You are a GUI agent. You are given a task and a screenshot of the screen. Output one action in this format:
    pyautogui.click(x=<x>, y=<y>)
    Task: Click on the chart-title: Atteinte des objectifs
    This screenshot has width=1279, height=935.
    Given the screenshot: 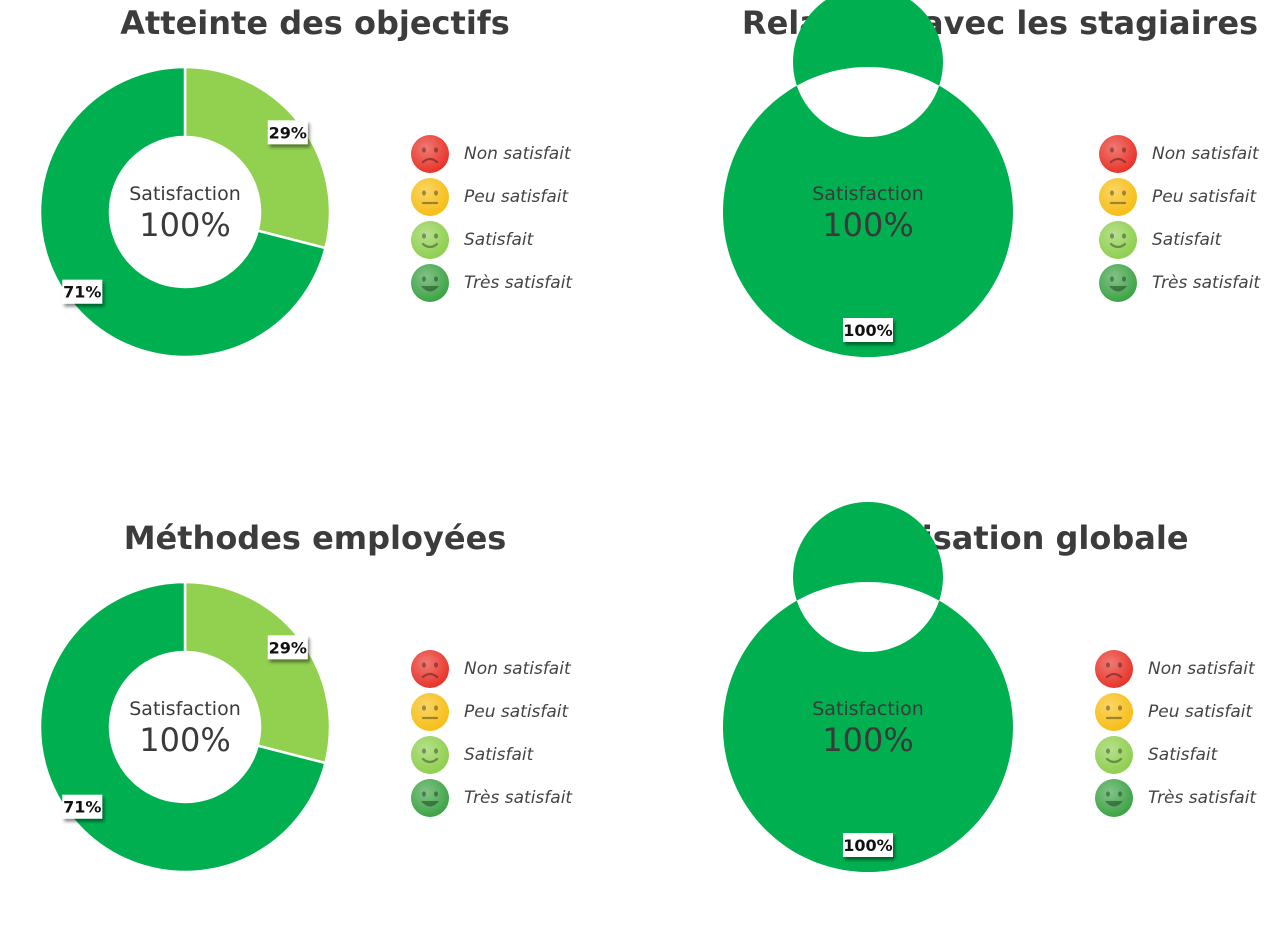 What is the action you would take?
    pyautogui.click(x=315, y=23)
    